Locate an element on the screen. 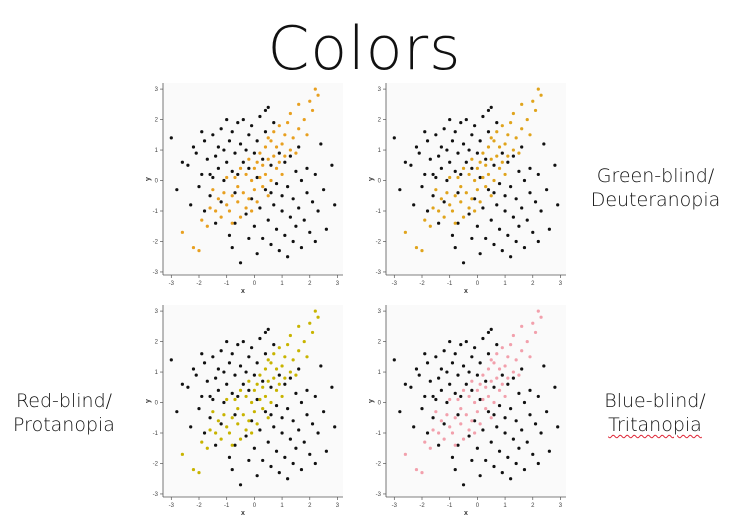 This screenshot has width=729, height=525. label-blue-line2-text: Tritanopia is located at coordinates (655, 425).